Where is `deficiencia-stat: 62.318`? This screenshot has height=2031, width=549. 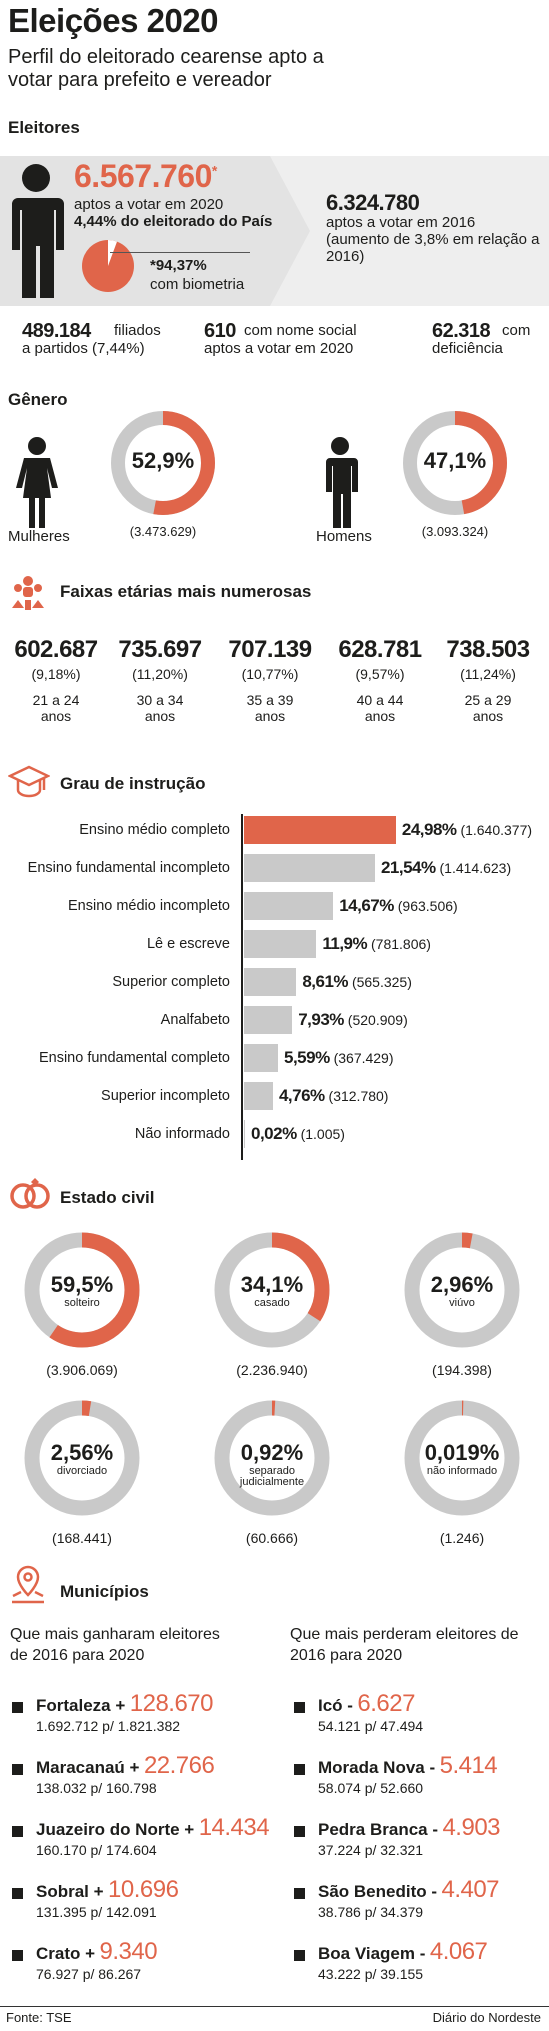
deficiencia-stat: 62.318 is located at coordinates (461, 331).